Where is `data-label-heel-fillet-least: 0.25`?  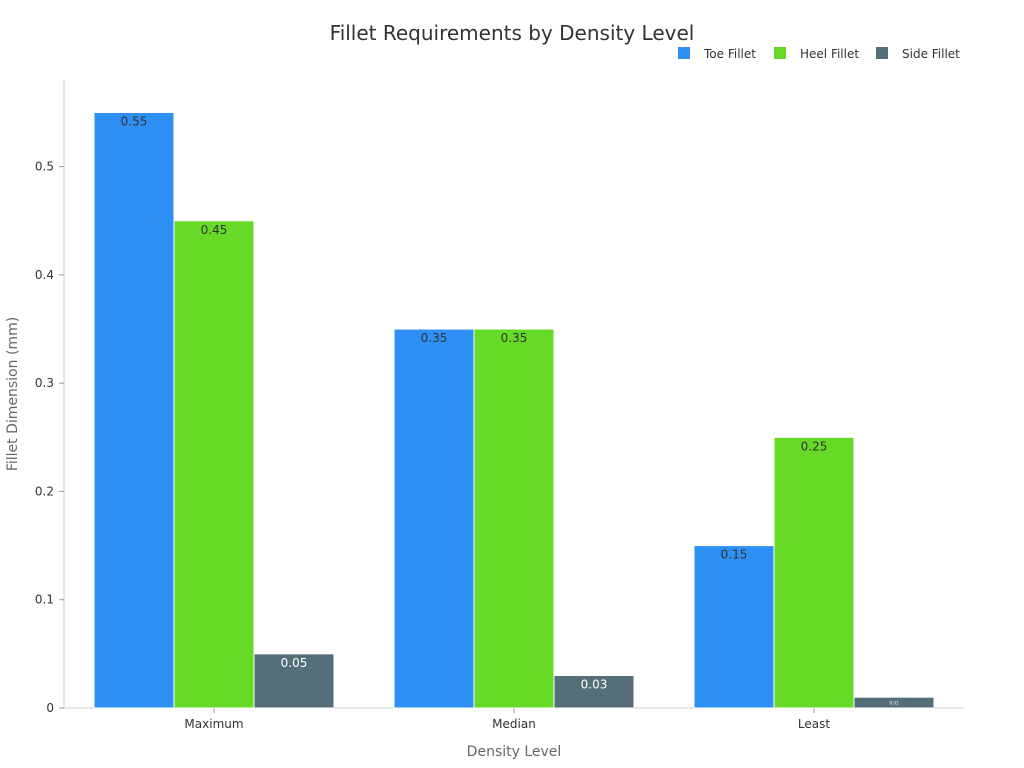
data-label-heel-fillet-least: 0.25 is located at coordinates (814, 446).